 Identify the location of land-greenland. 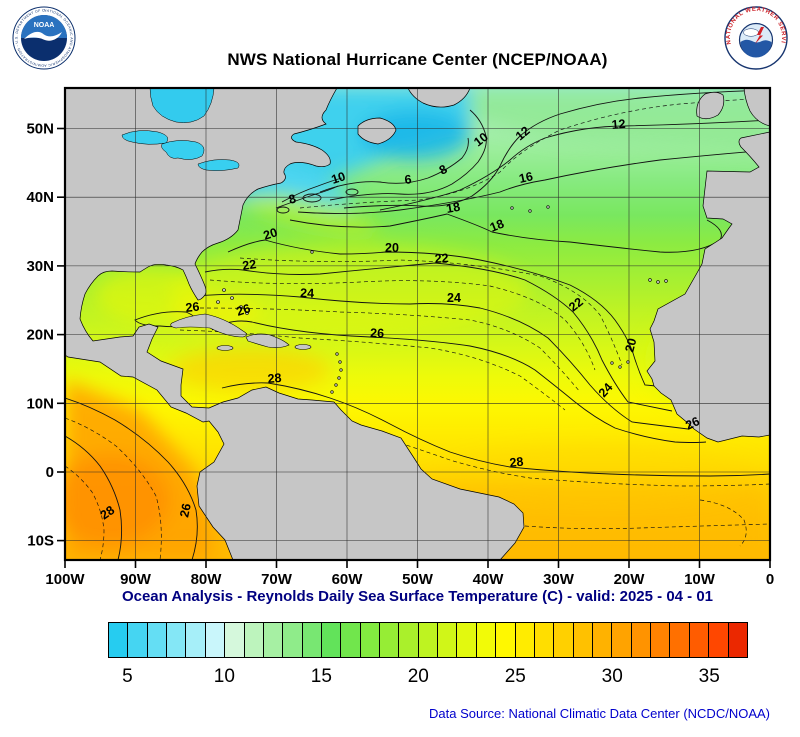
(439, 98).